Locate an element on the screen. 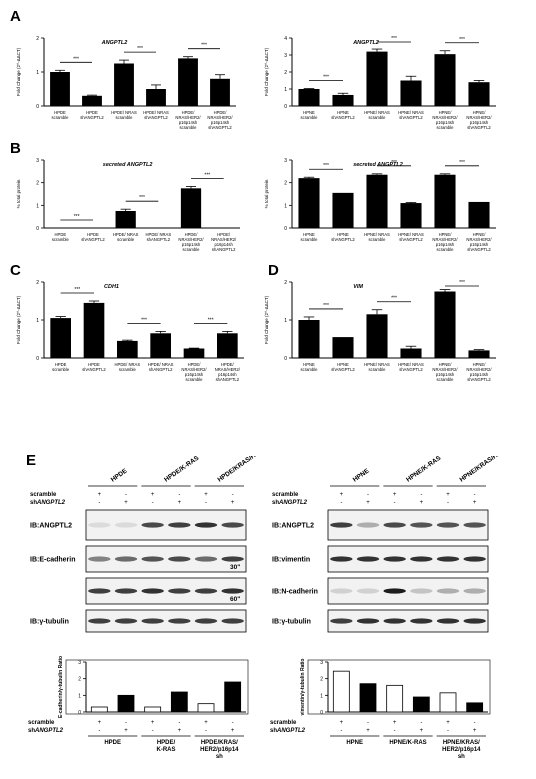  group-label: HPDE is located at coordinates (112, 743).